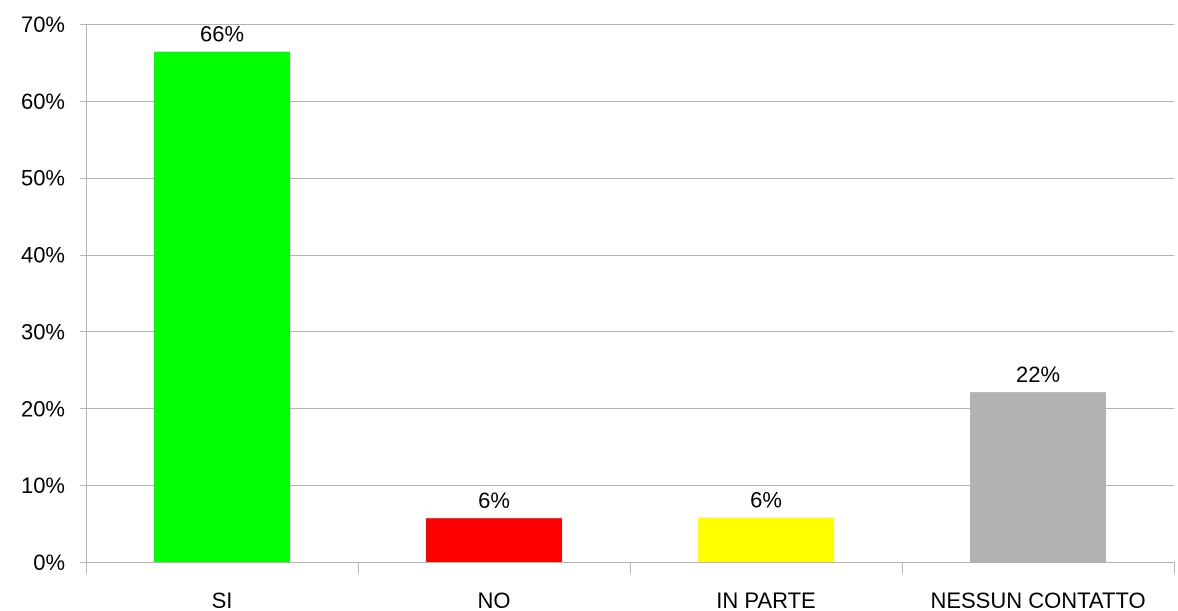  I want to click on y-tick-label-30: 30%, so click(43, 331).